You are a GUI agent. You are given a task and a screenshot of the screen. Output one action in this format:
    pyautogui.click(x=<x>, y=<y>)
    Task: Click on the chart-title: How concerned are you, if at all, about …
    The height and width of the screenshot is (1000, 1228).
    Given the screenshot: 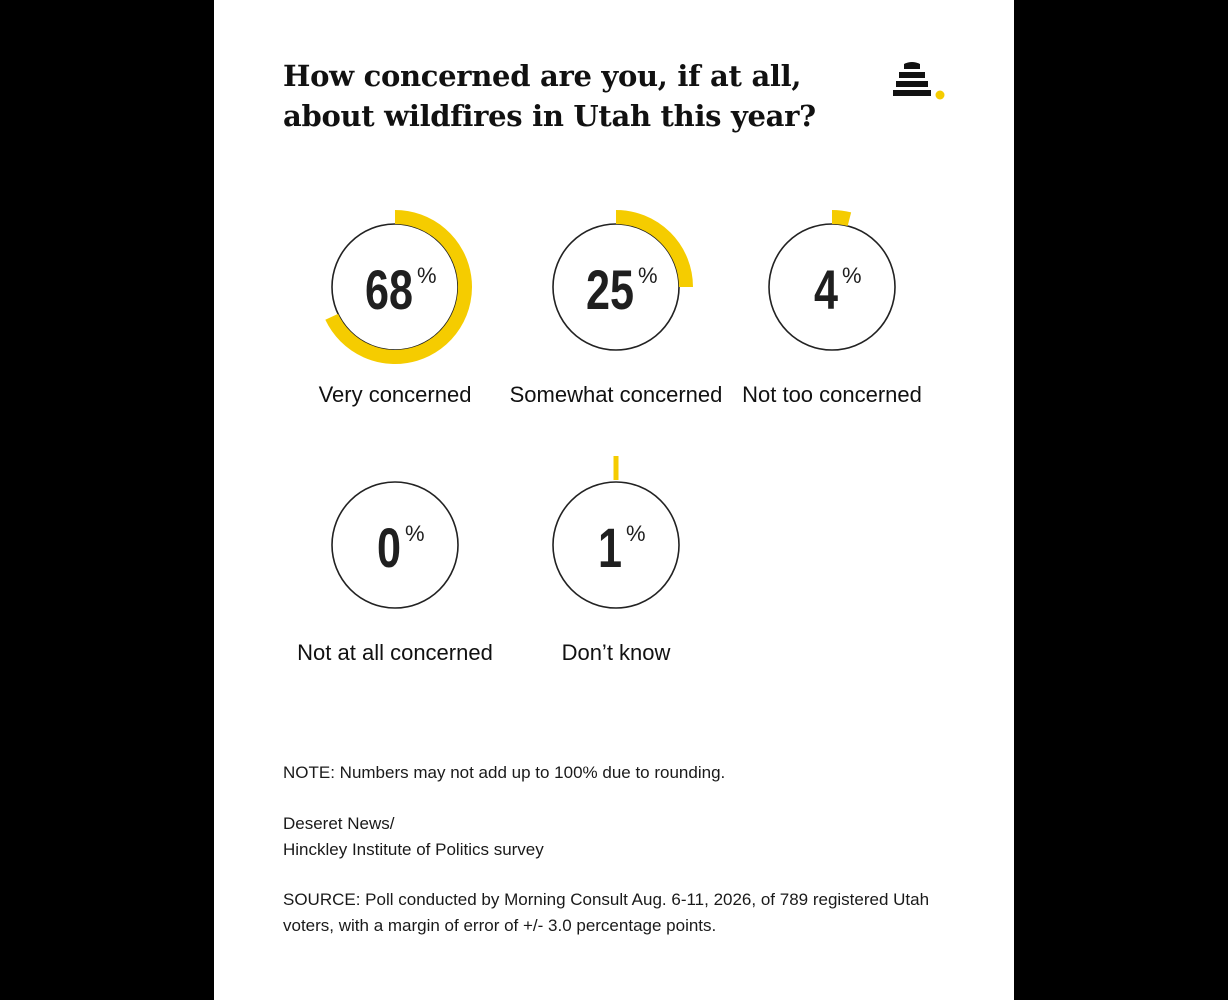 What is the action you would take?
    pyautogui.click(x=549, y=96)
    